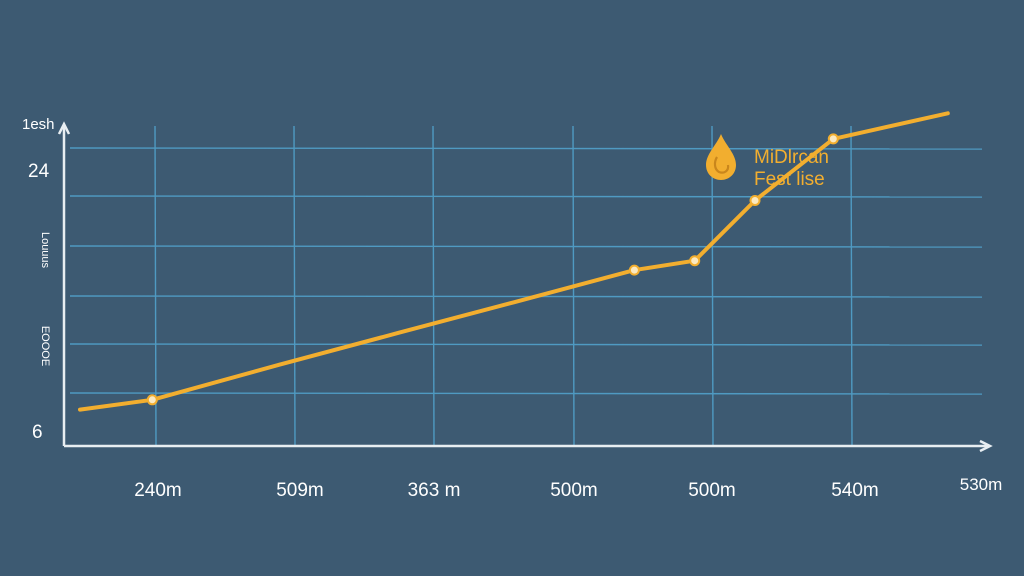 The image size is (1024, 576). Describe the element at coordinates (721, 157) in the screenshot. I see `drop-icon` at that location.